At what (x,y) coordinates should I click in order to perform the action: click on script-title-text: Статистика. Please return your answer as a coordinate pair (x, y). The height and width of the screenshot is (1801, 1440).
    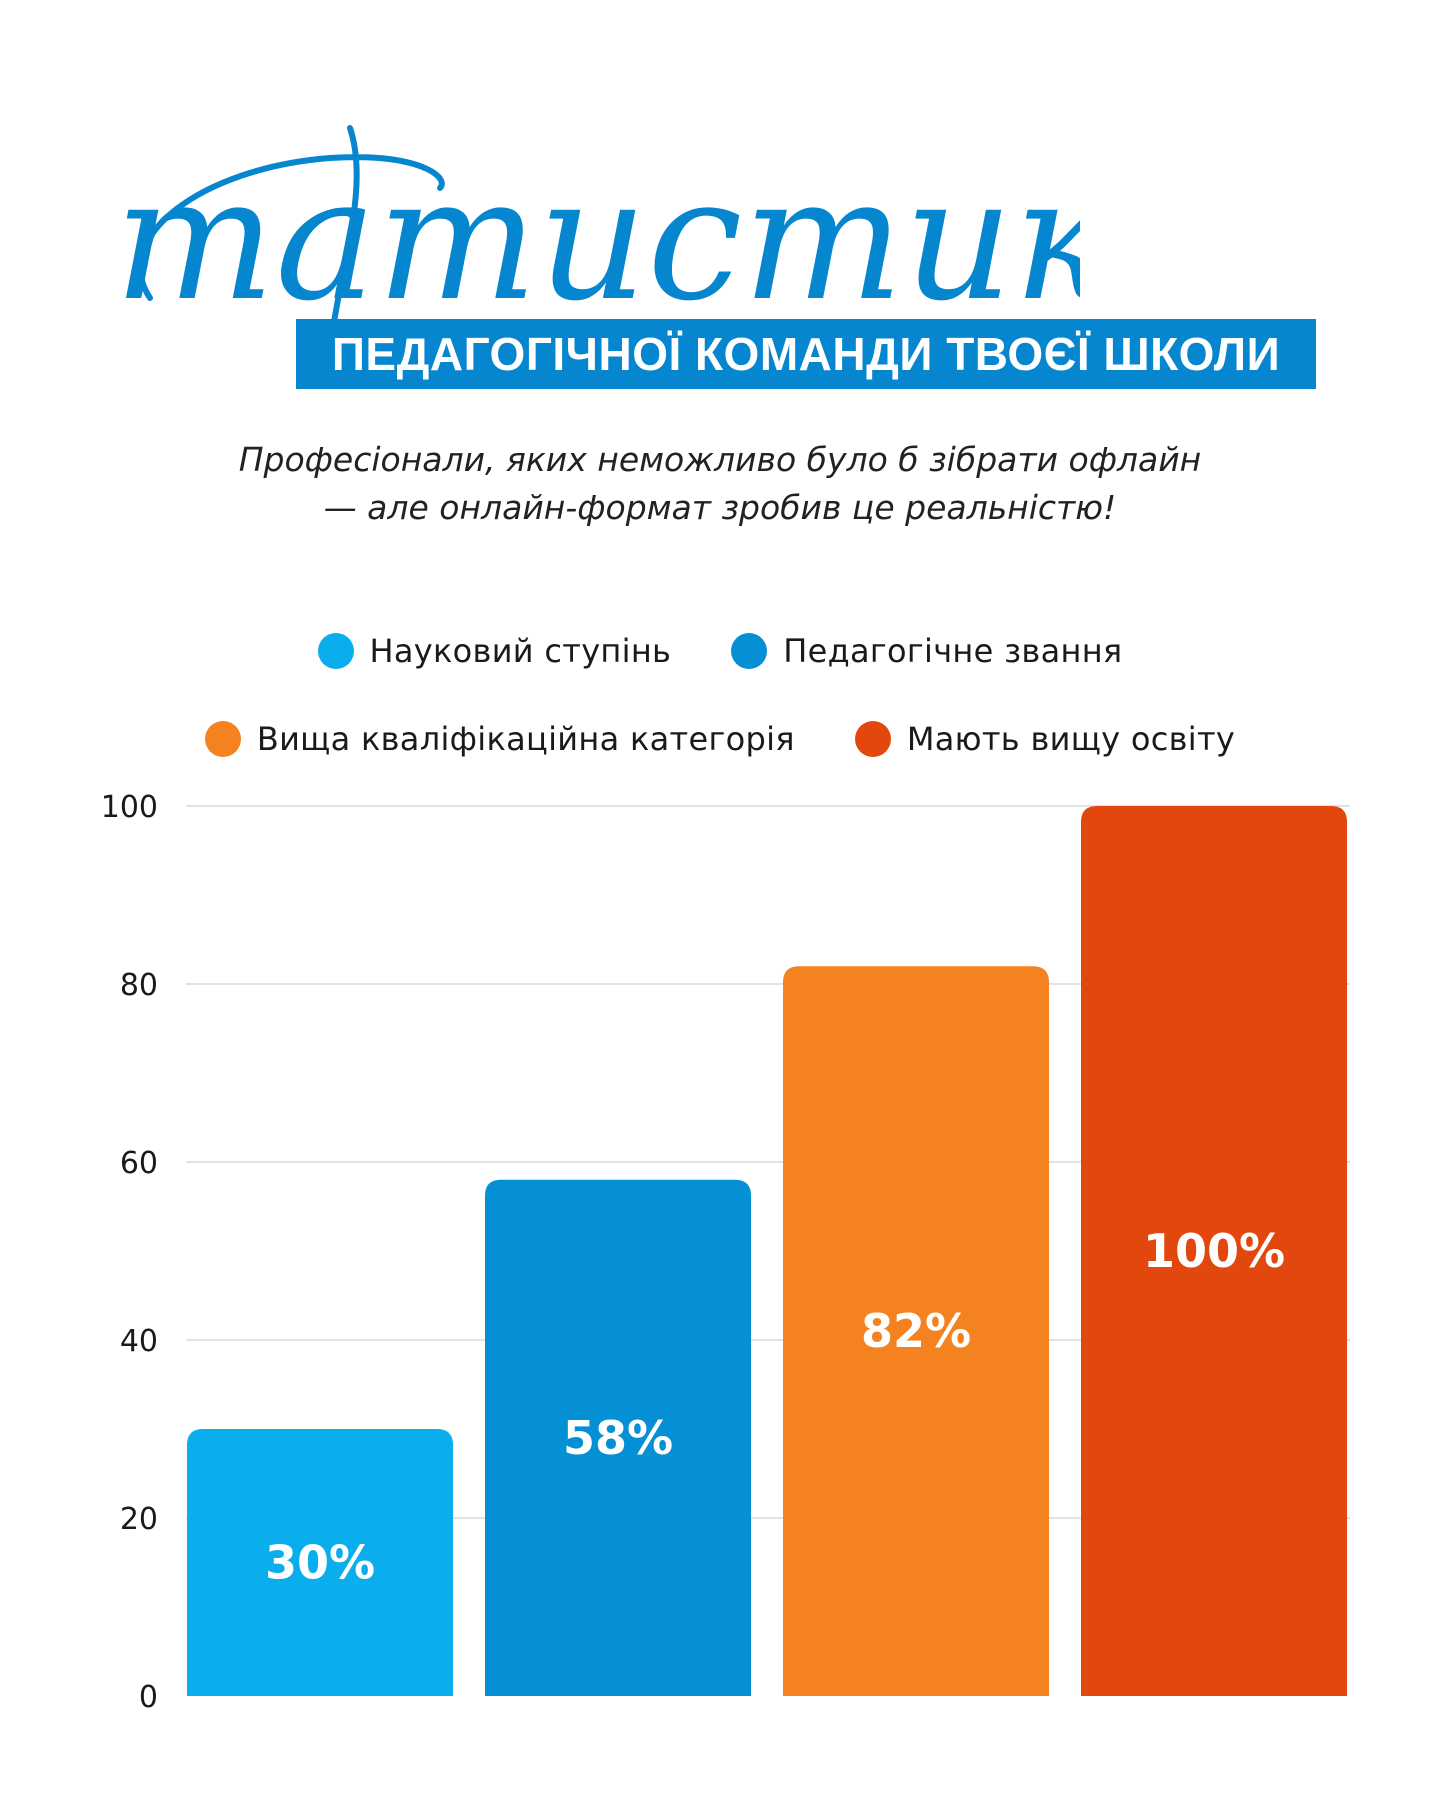
    Looking at the image, I should click on (600, 240).